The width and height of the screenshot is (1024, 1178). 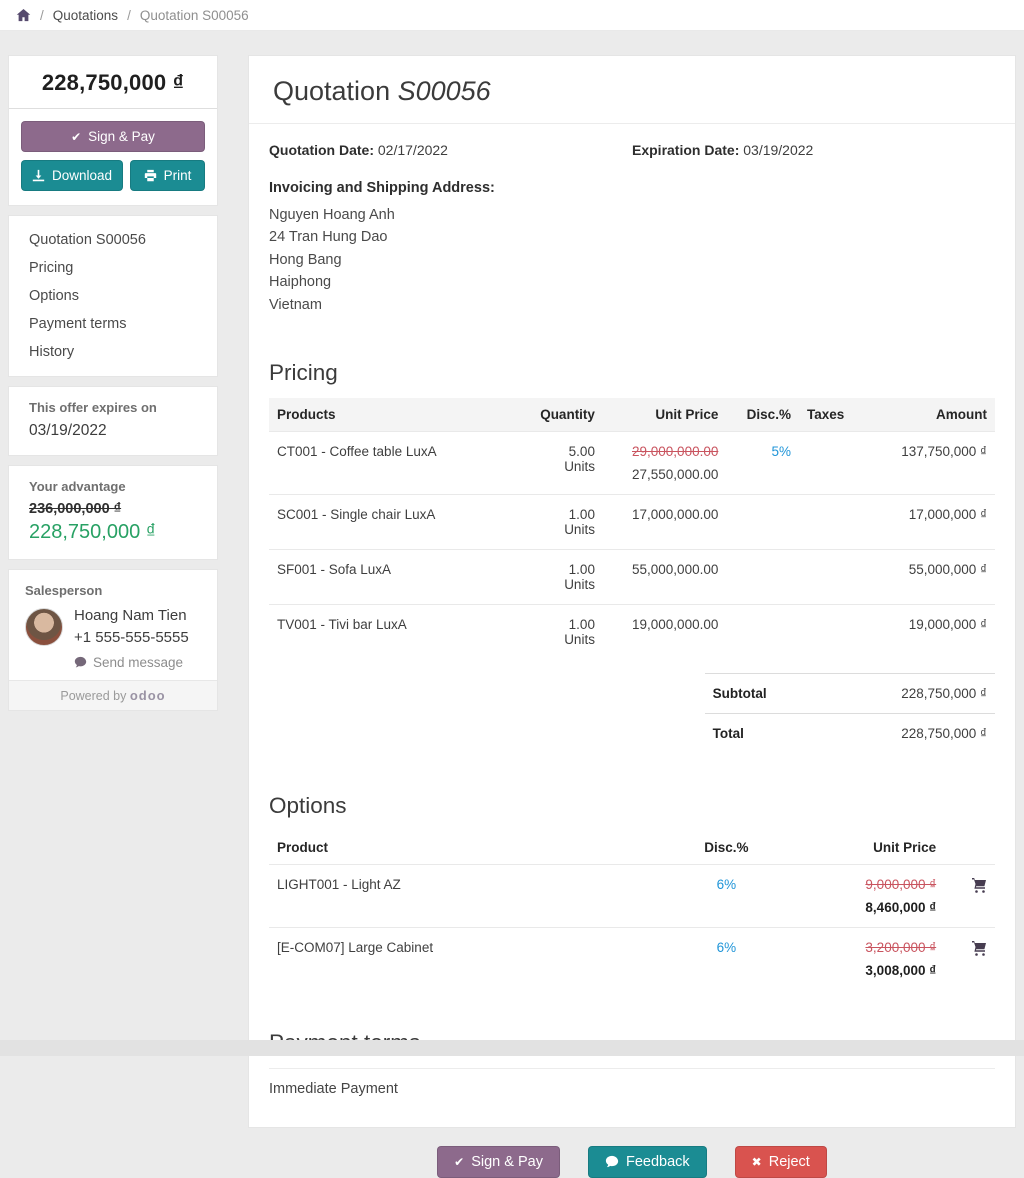 What do you see at coordinates (328, 237) in the screenshot?
I see `address-line: 24 Tran Hung Dao` at bounding box center [328, 237].